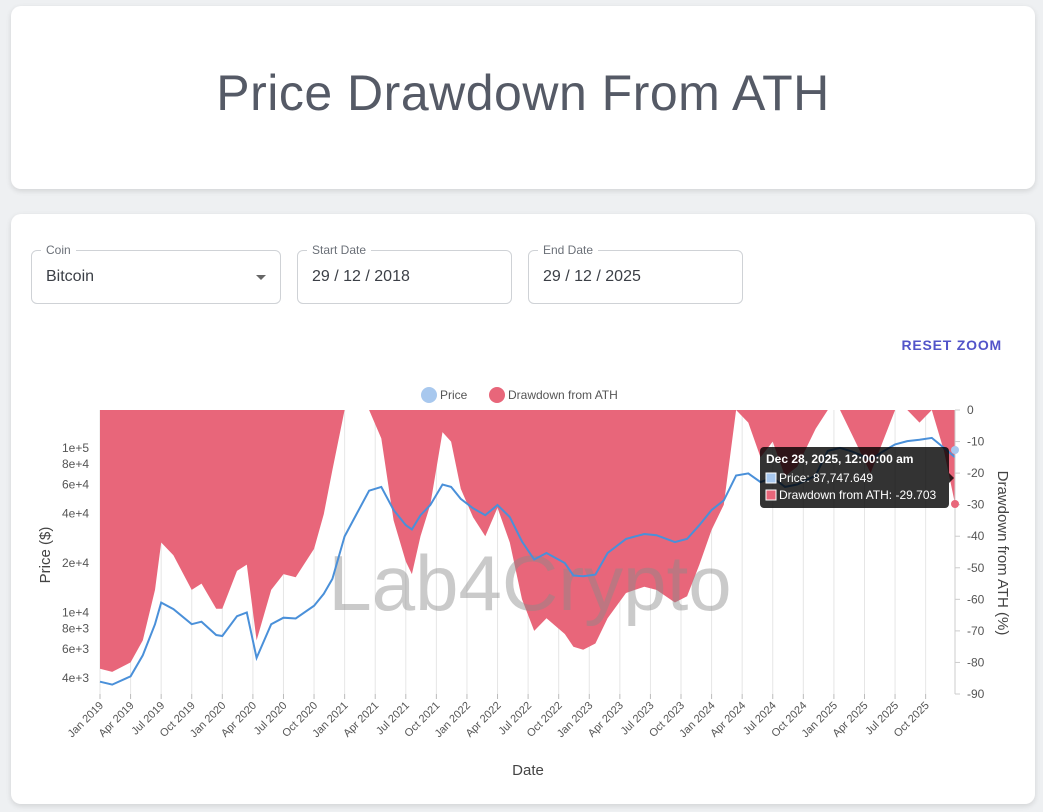 The height and width of the screenshot is (812, 1043). Describe the element at coordinates (592, 276) in the screenshot. I see `end-date-value: 29 / 12 / 2025` at that location.